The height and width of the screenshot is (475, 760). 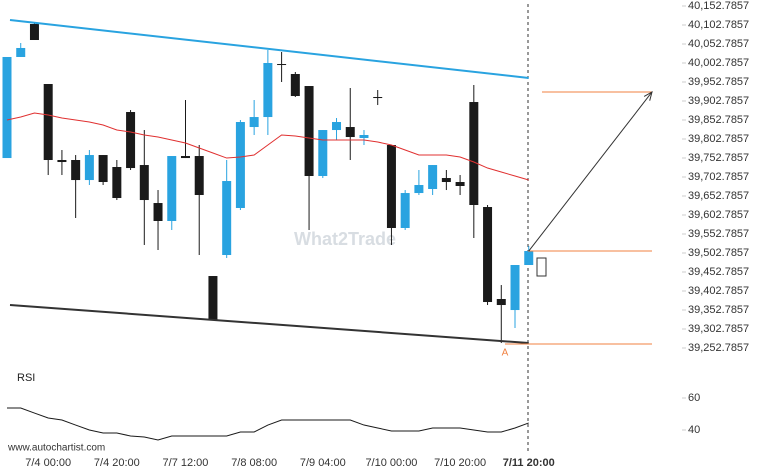 What do you see at coordinates (718, 6) in the screenshot?
I see `y-tick-label: 40,152.7857` at bounding box center [718, 6].